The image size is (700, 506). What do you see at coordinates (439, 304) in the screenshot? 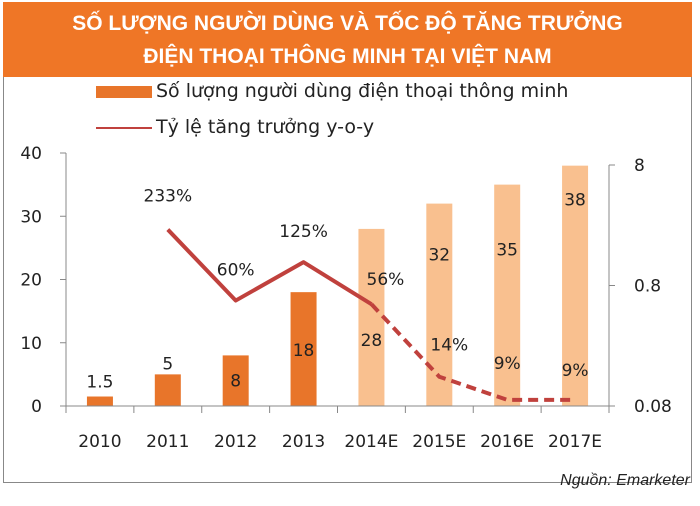
I see `bar-2015E` at bounding box center [439, 304].